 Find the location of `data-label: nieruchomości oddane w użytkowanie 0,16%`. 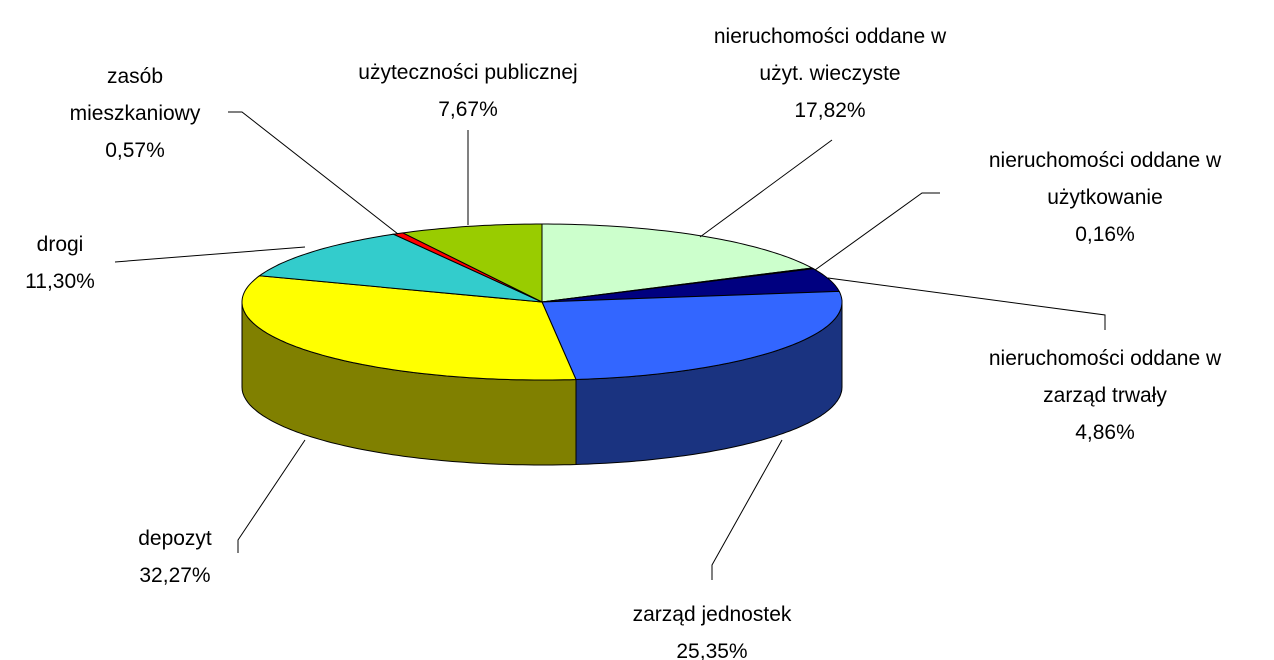

data-label: nieruchomości oddane w użytkowanie 0,16% is located at coordinates (1105, 197).